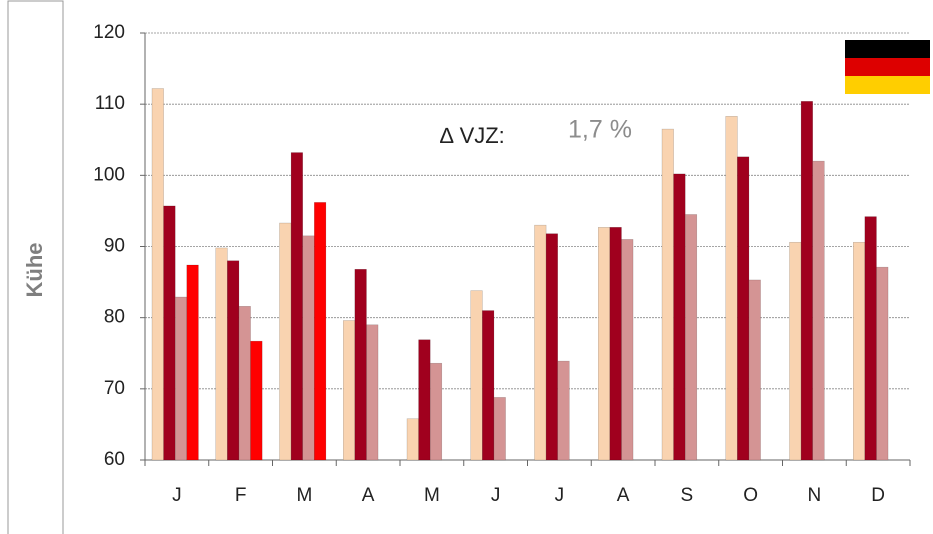 Image resolution: width=933 pixels, height=534 pixels. Describe the element at coordinates (815, 495) in the screenshot. I see `x-tick-label: N` at that location.